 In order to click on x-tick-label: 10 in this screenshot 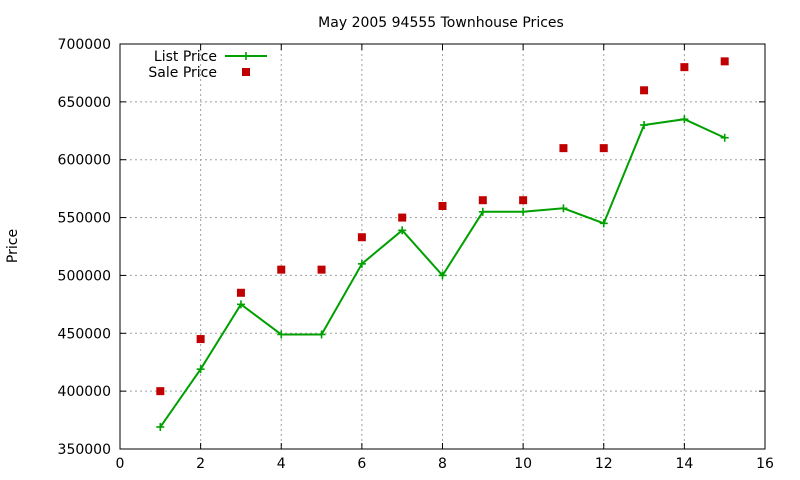, I will do `click(523, 464)`.